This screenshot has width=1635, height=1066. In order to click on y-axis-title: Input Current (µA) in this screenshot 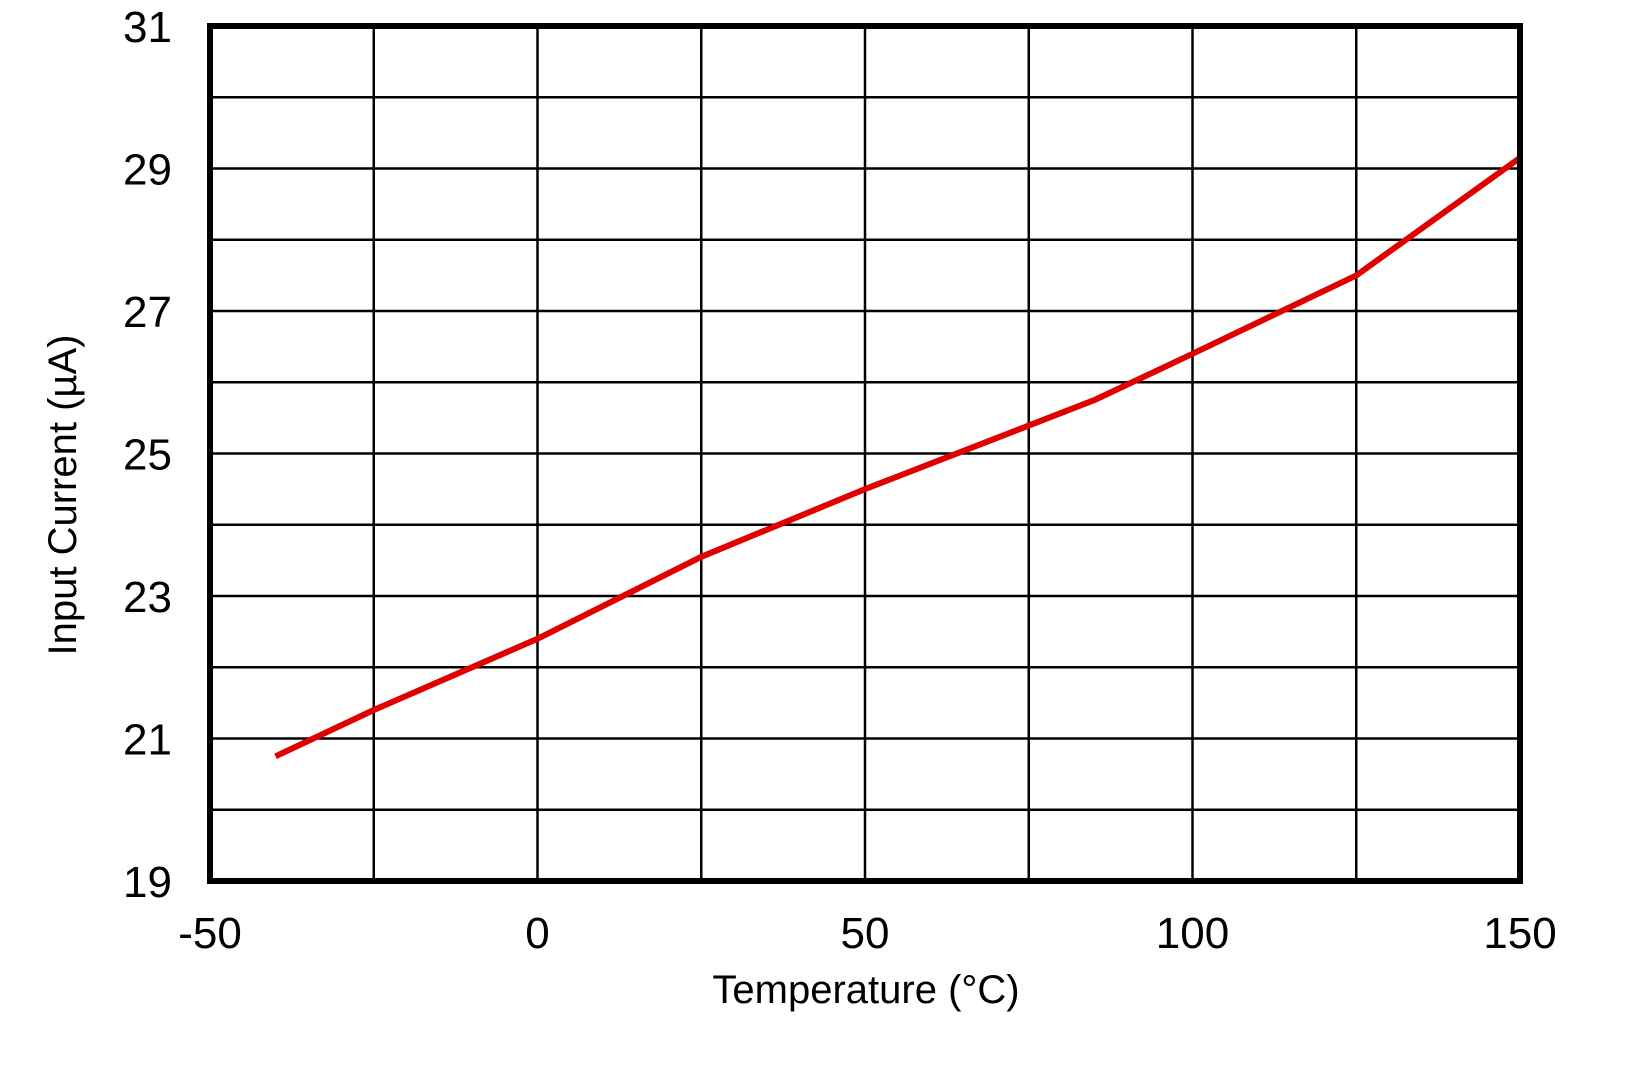, I will do `click(63, 495)`.